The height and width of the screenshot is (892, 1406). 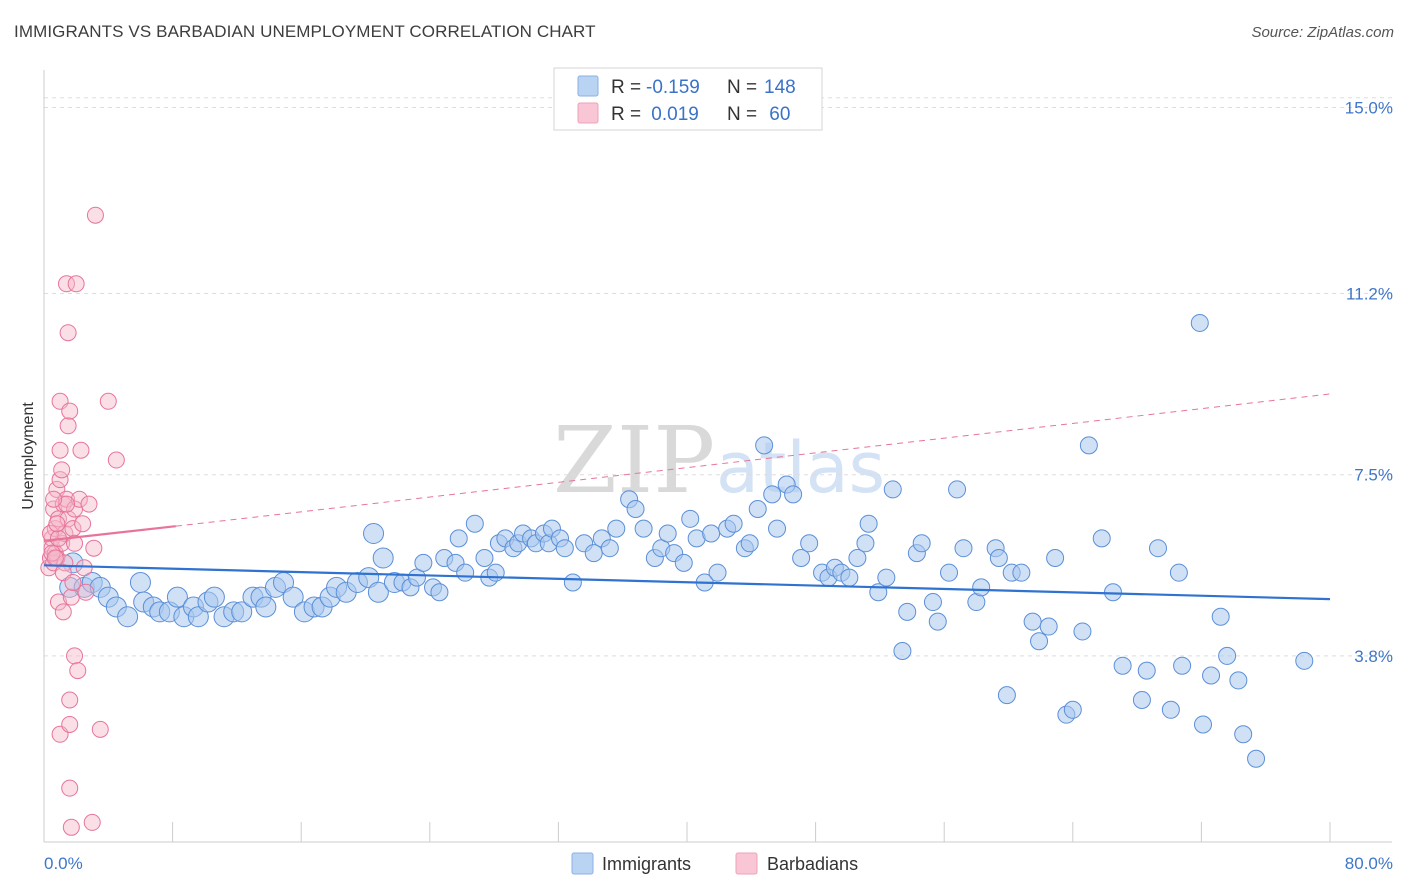 I want to click on source-note: Source: ZipAtlas.com, so click(x=1322, y=32).